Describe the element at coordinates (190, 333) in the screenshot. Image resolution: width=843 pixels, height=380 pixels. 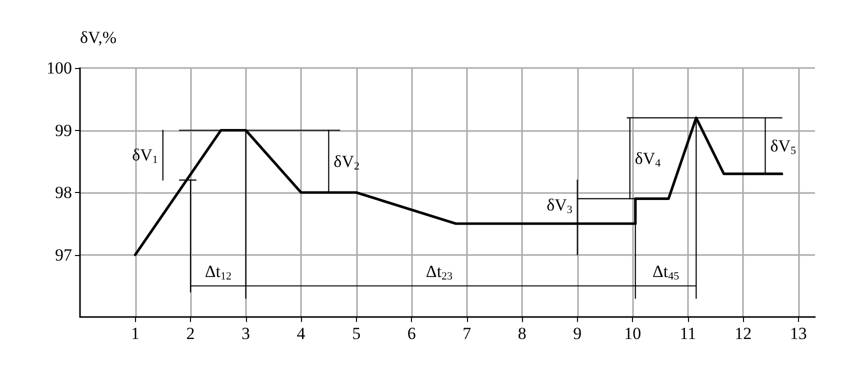
I see `x-tick-label: 2` at that location.